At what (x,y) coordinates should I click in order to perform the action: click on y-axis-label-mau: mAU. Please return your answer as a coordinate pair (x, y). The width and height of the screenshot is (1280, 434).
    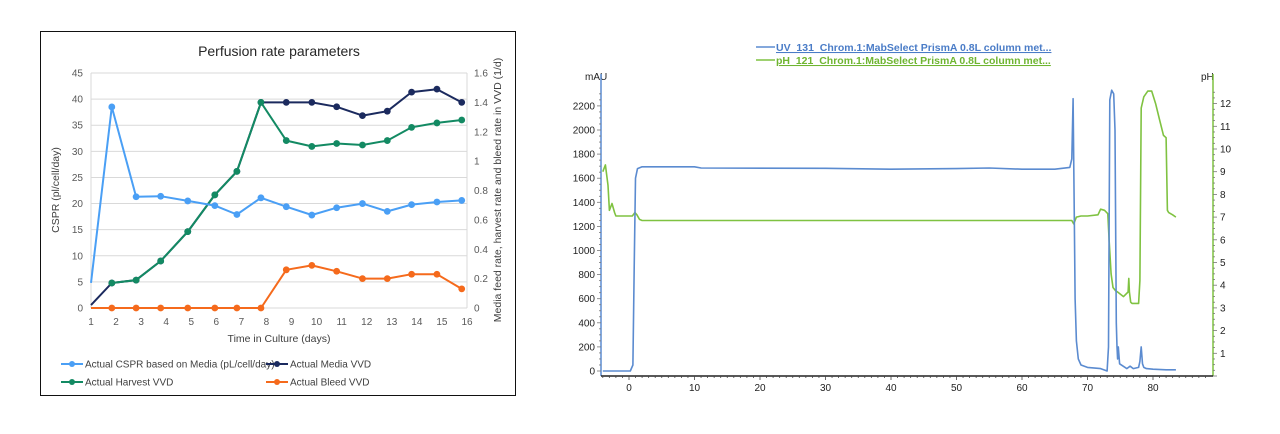
    Looking at the image, I should click on (596, 77).